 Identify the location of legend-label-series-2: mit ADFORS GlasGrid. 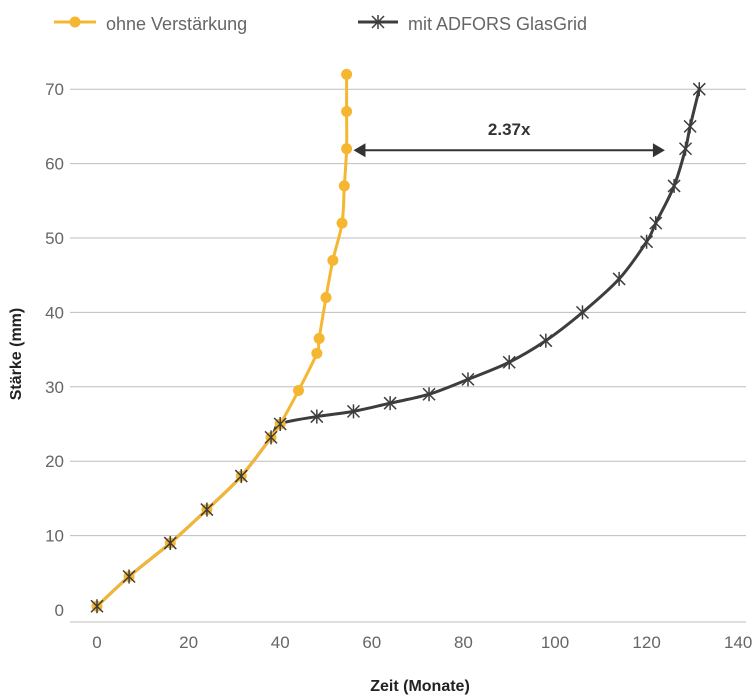
(497, 24).